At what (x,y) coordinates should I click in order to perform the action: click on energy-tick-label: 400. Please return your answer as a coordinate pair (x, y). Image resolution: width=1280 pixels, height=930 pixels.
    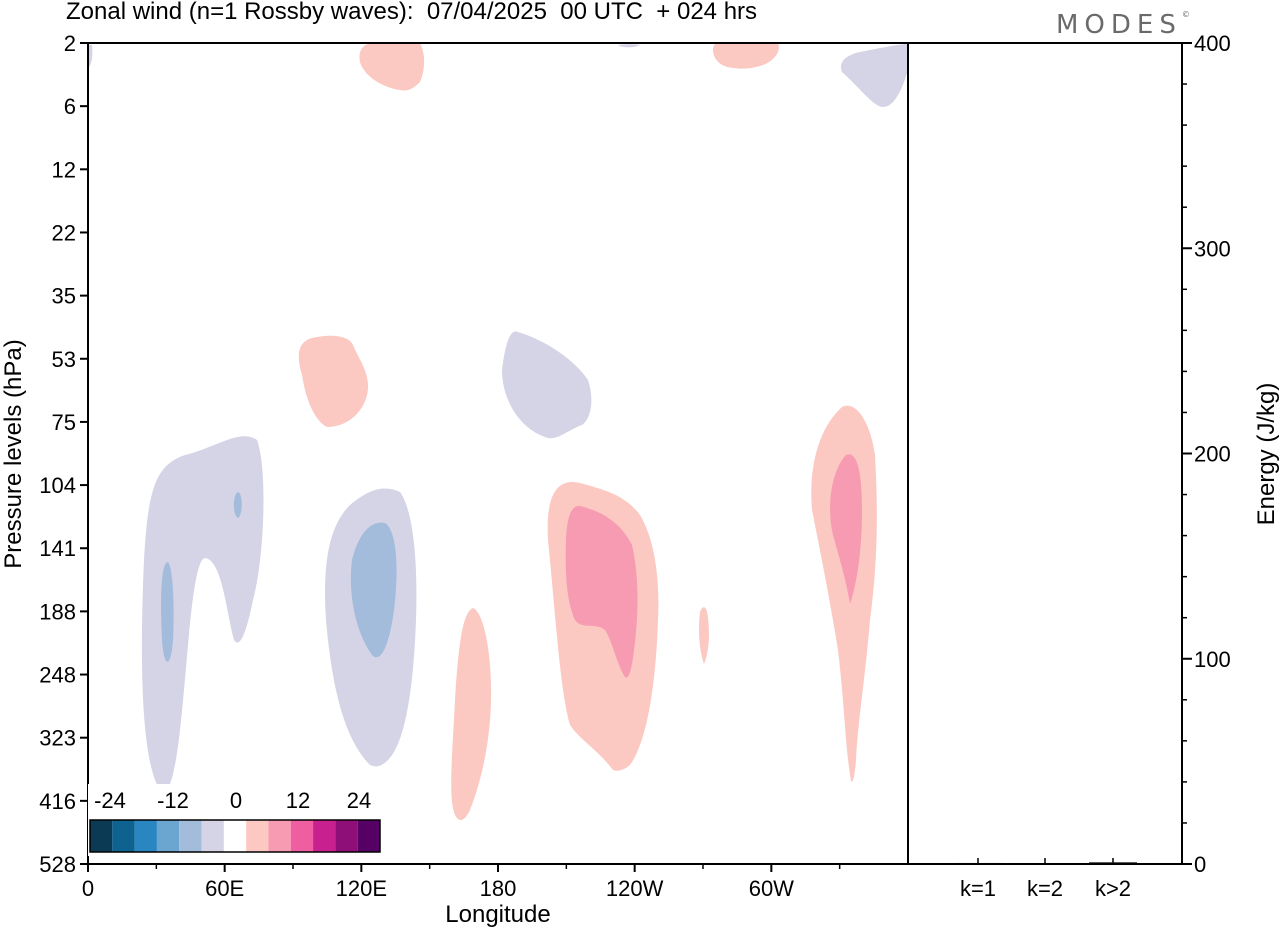
    Looking at the image, I should click on (1212, 43).